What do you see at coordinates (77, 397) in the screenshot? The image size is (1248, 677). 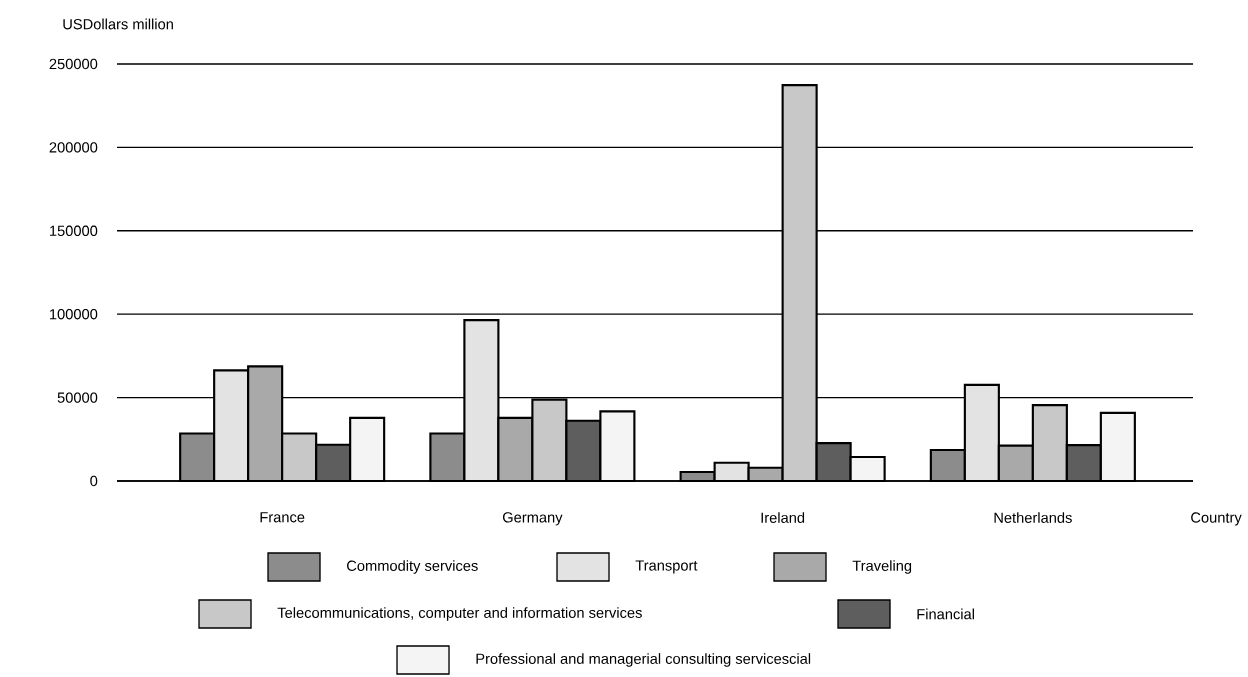 I see `y-tick-label: 50000` at bounding box center [77, 397].